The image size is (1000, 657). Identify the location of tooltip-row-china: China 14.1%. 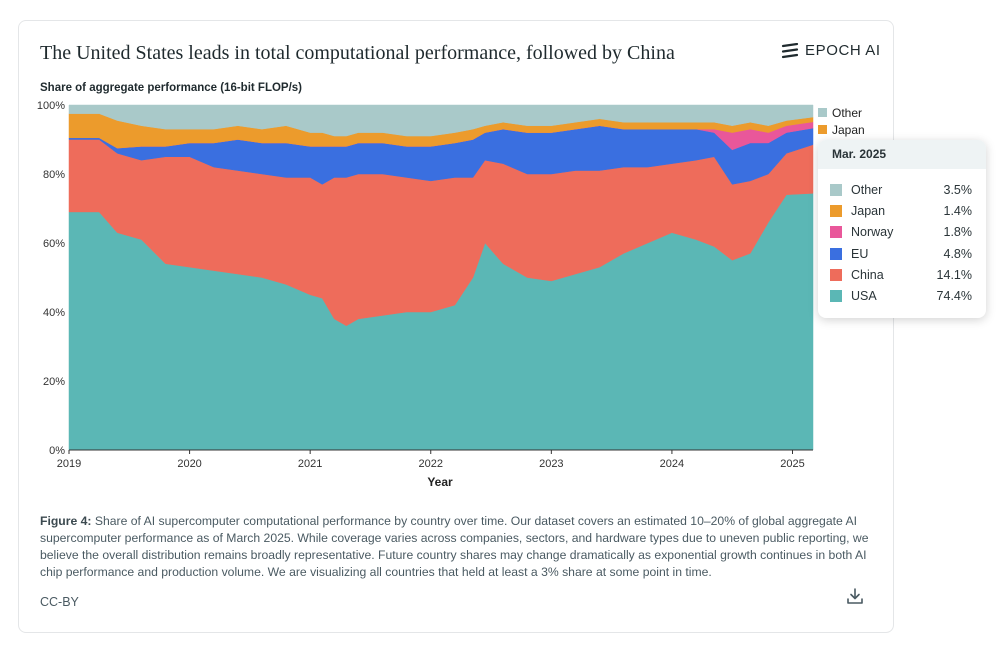
(902, 274).